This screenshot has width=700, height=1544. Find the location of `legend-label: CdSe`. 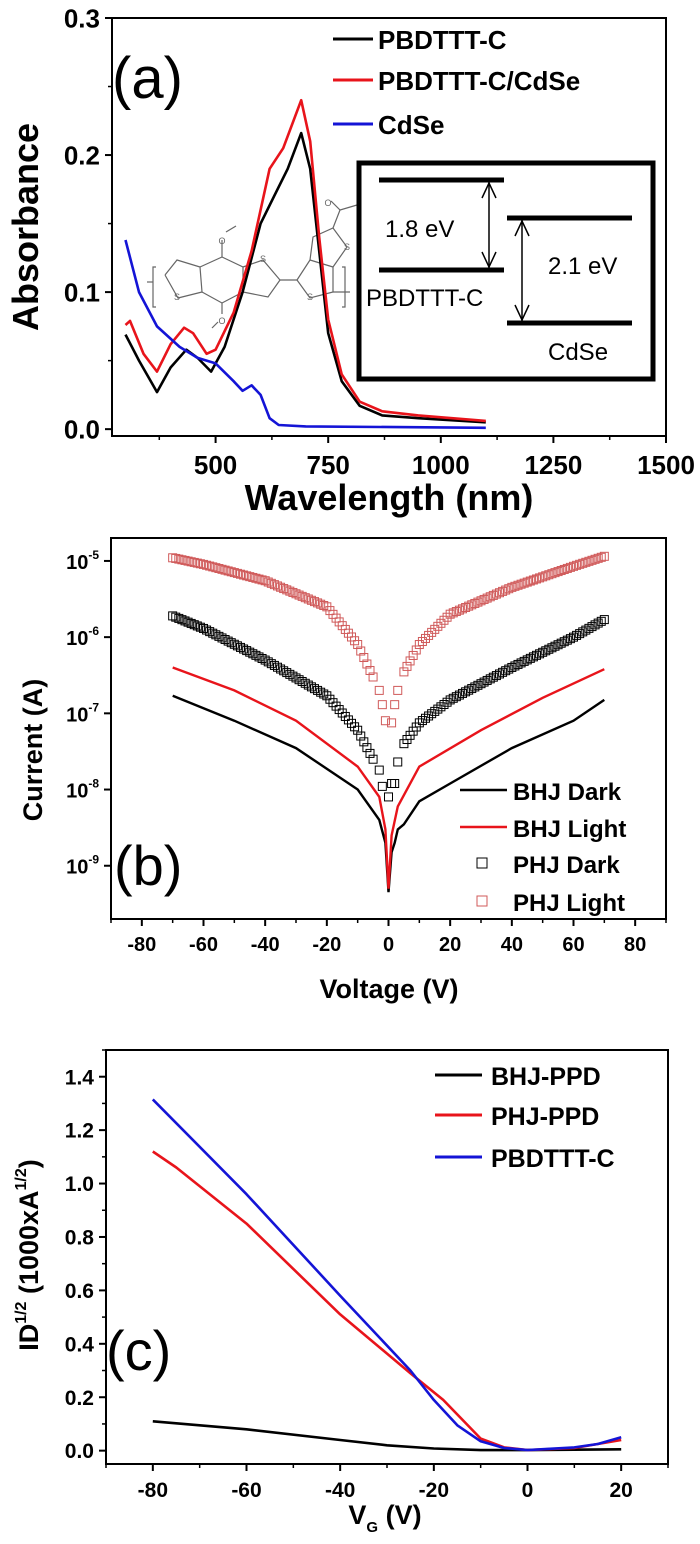

legend-label: CdSe is located at coordinates (411, 125).